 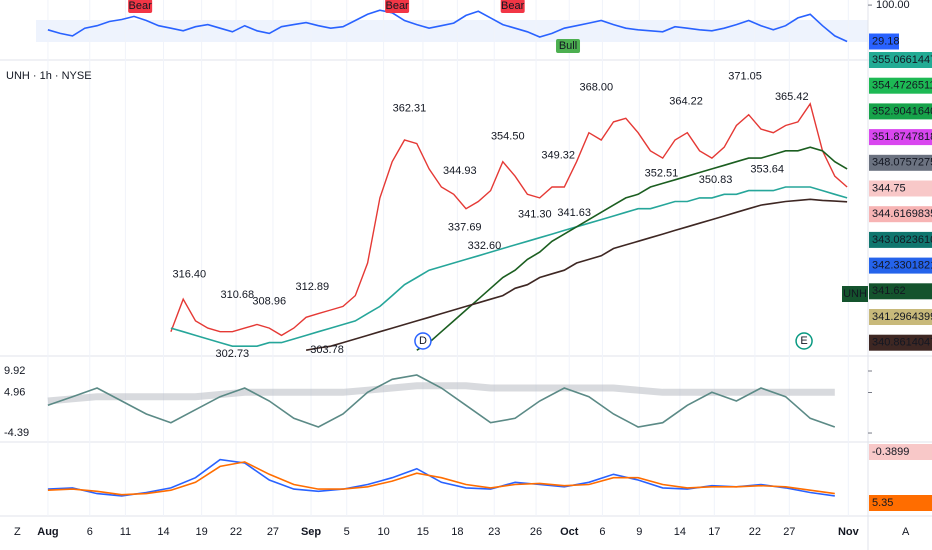 What do you see at coordinates (16, 433) in the screenshot?
I see `y-tick-label: -4.39` at bounding box center [16, 433].